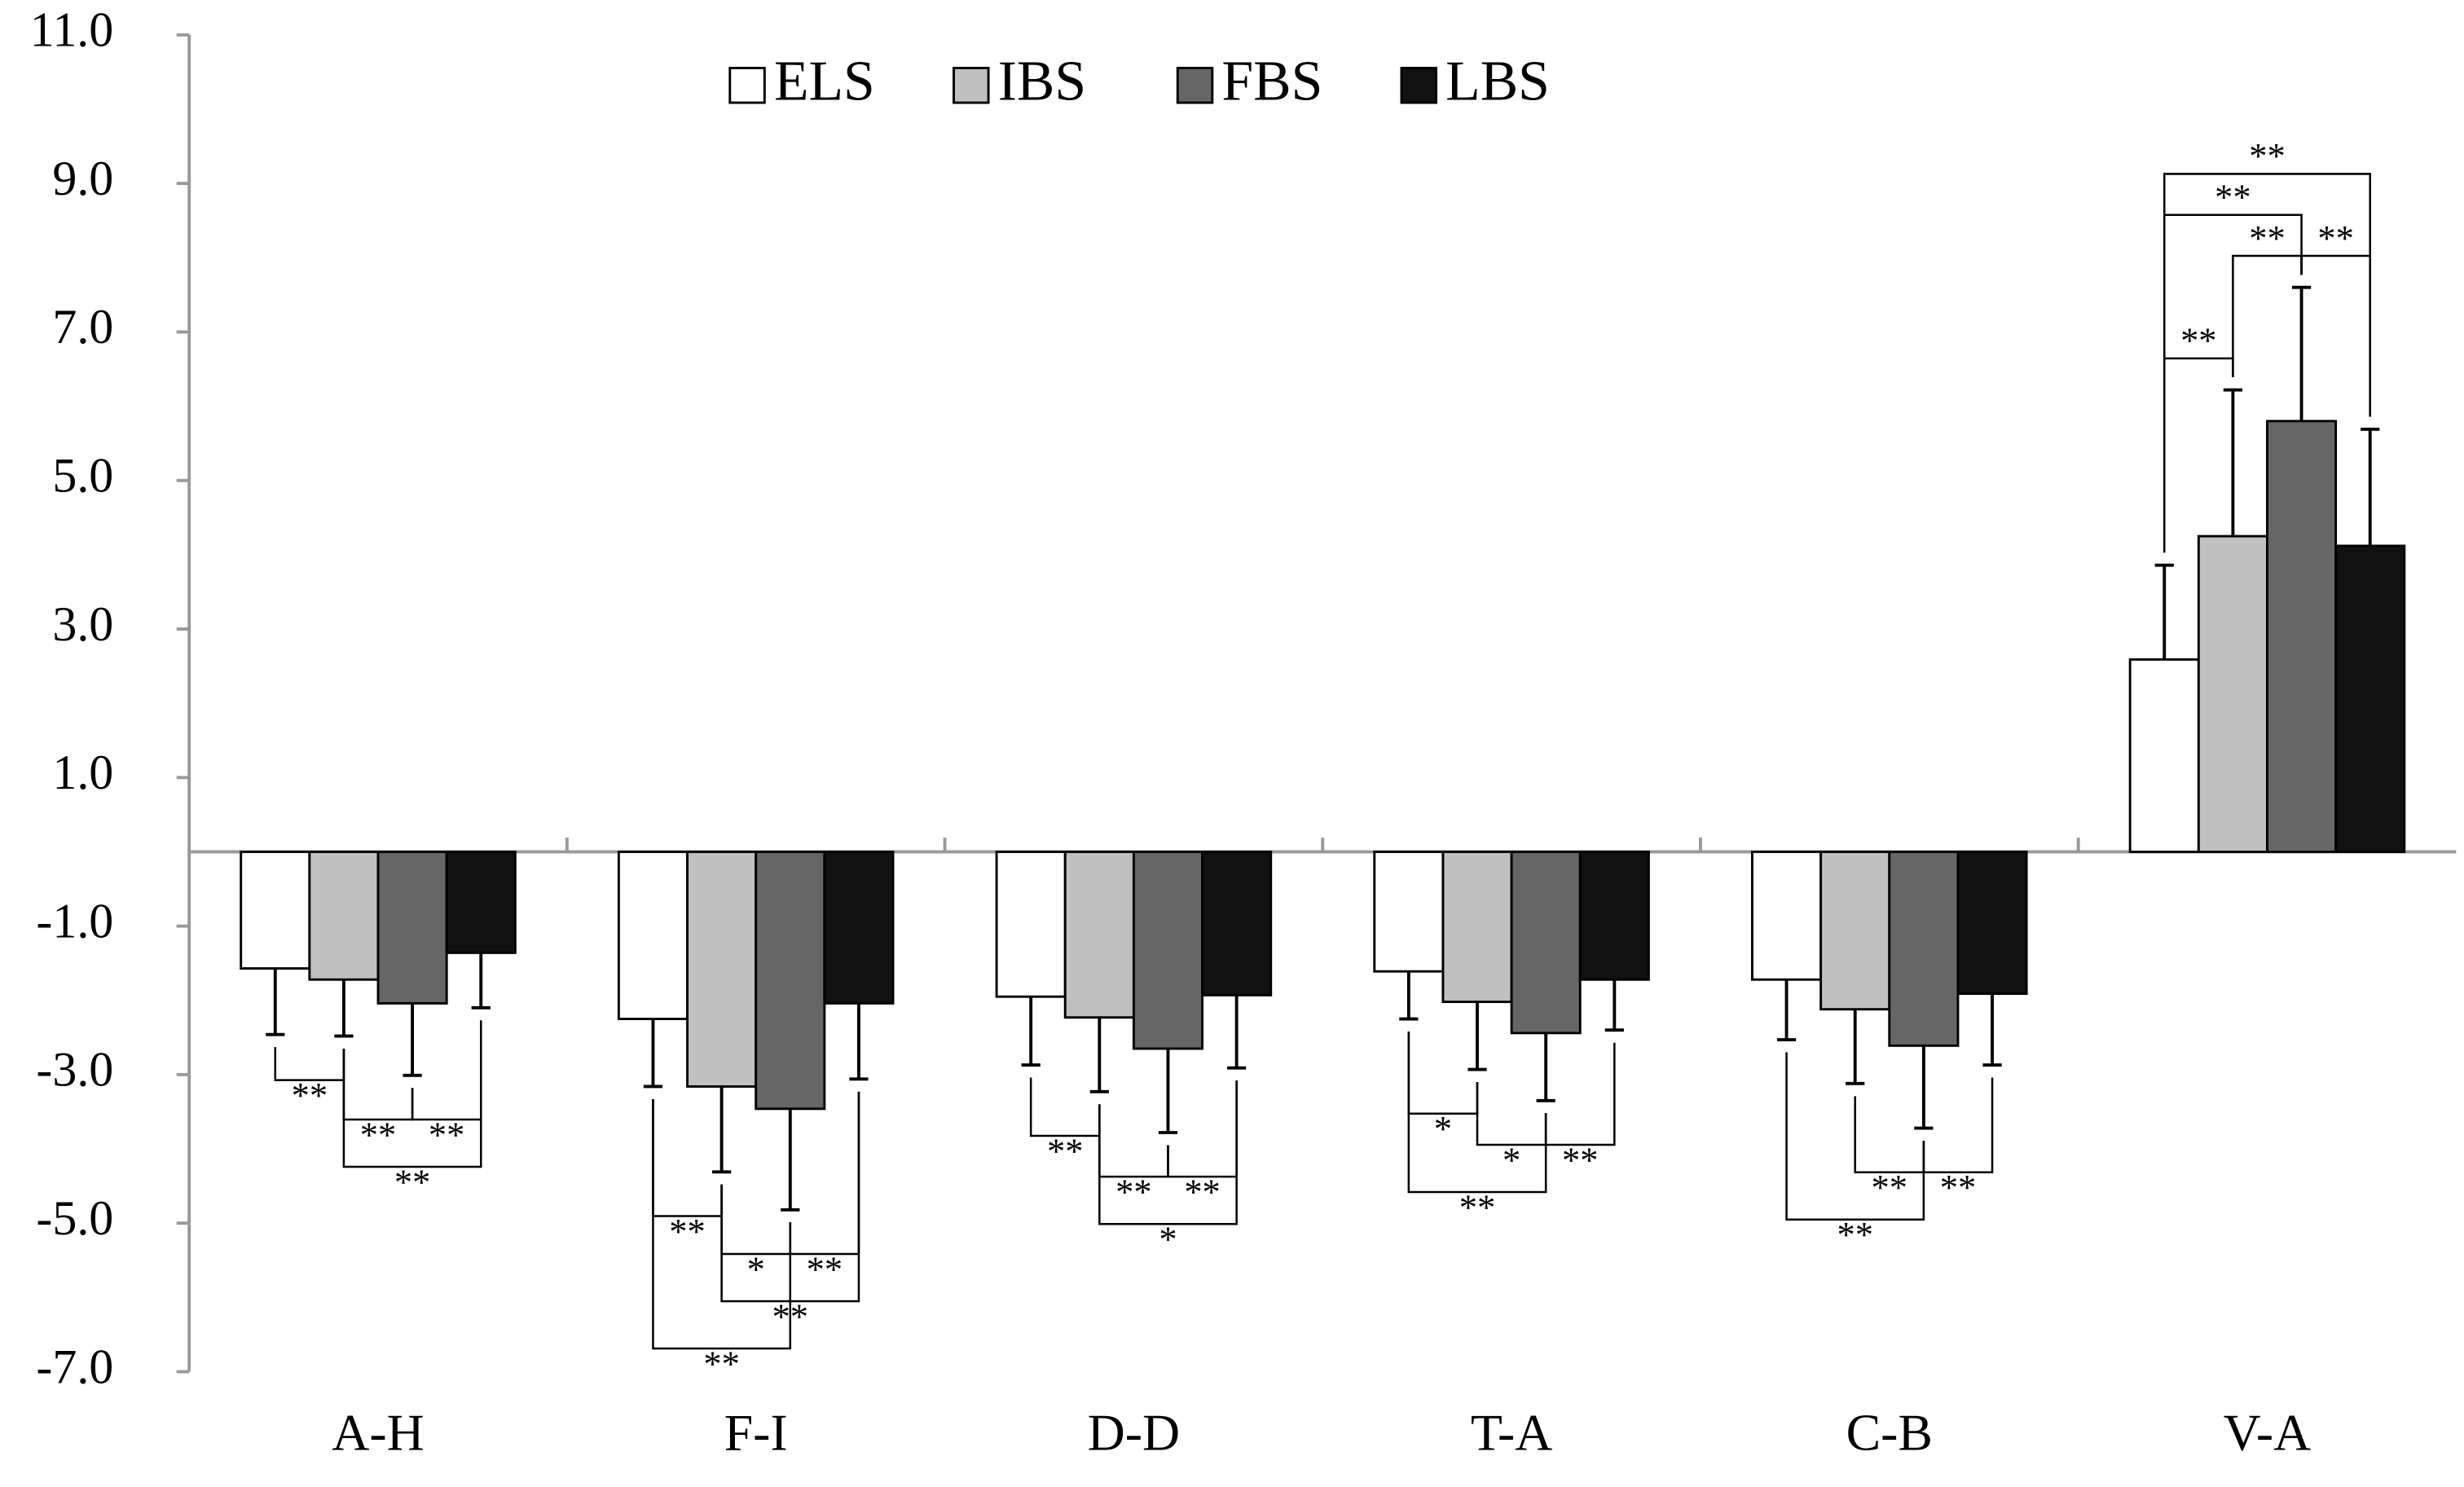  What do you see at coordinates (1042, 82) in the screenshot?
I see `legend-label: IBS` at bounding box center [1042, 82].